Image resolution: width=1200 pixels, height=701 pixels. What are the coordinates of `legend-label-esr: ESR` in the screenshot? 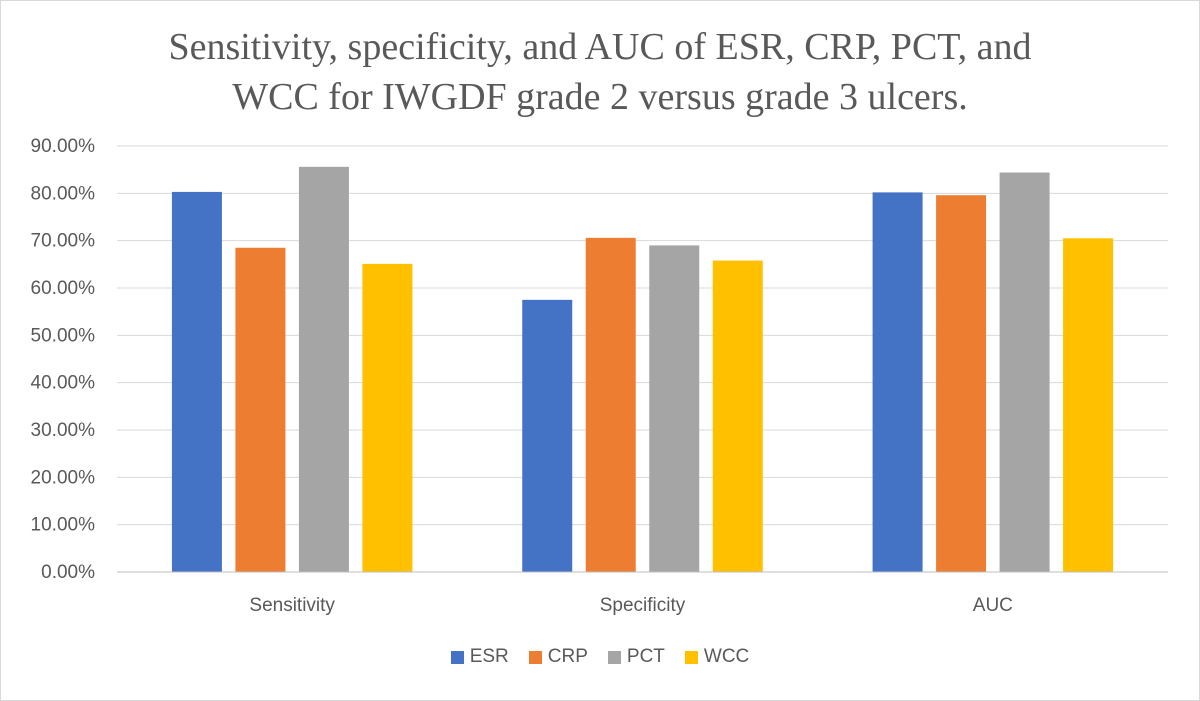 It's located at (489, 656).